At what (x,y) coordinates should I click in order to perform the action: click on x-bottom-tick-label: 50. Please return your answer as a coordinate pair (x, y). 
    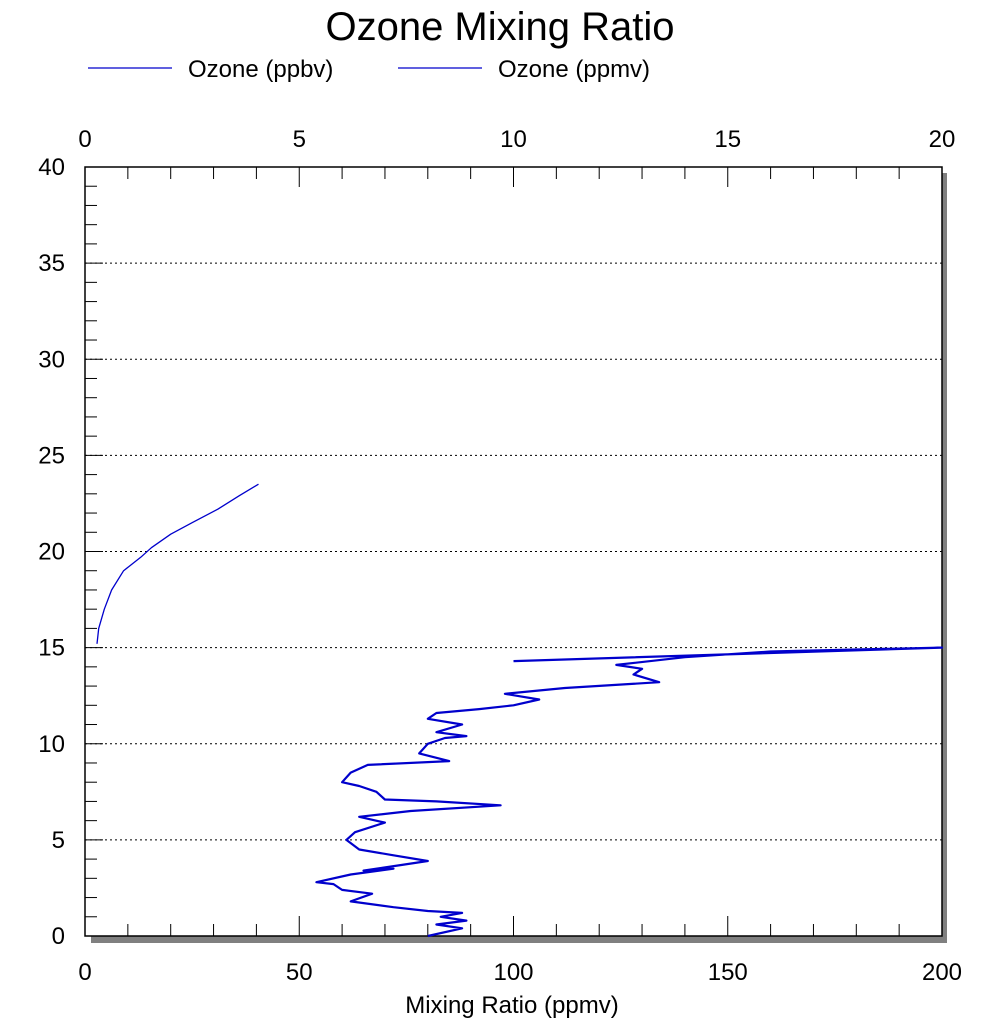
    Looking at the image, I should click on (299, 972).